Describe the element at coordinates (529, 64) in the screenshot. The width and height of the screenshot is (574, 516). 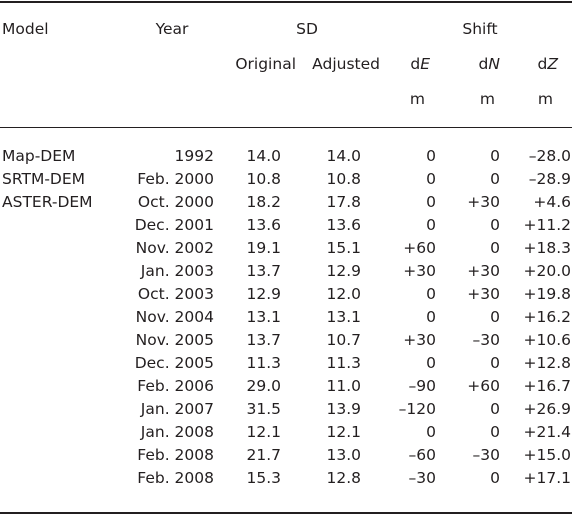
I see `header-dz: dZ` at that location.